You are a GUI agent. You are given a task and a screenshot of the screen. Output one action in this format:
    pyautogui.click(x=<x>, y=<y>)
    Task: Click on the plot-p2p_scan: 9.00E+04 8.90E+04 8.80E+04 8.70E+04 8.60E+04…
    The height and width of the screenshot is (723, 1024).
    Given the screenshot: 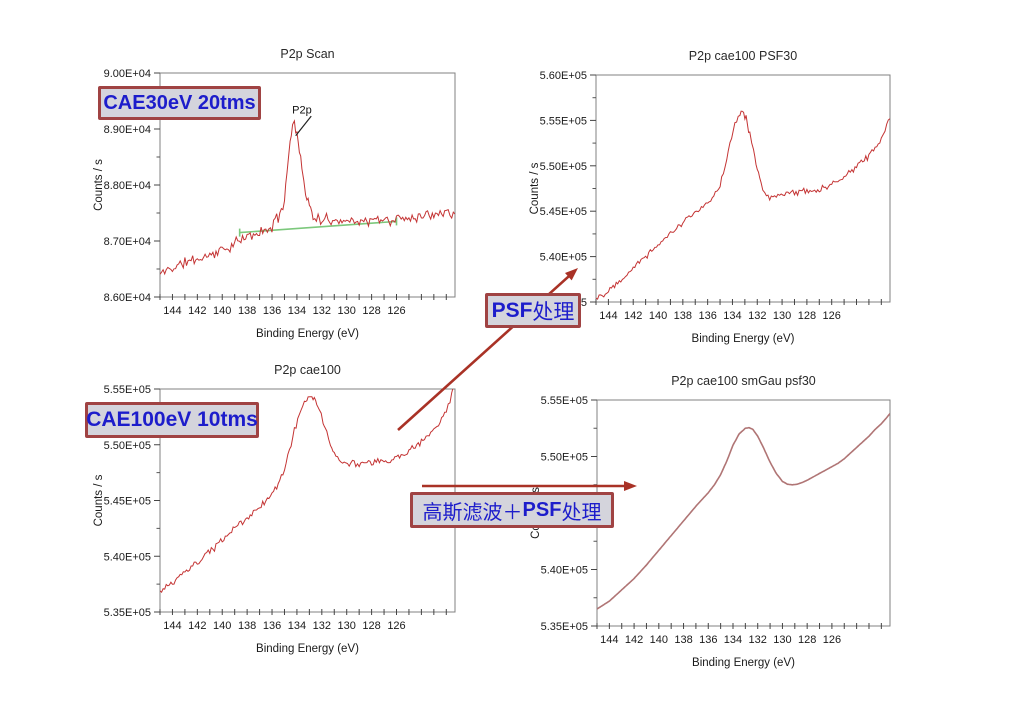 What is the action you would take?
    pyautogui.click(x=274, y=193)
    